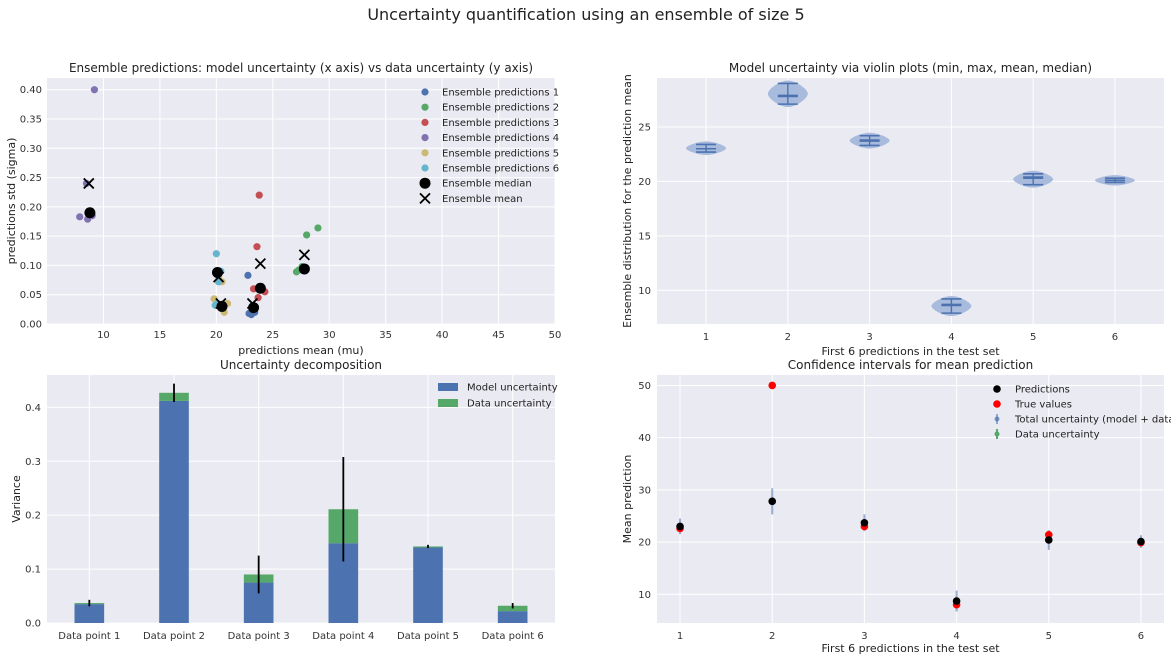 The image size is (1171, 660). What do you see at coordinates (644, 595) in the screenshot?
I see `y-tick-label: 10` at bounding box center [644, 595].